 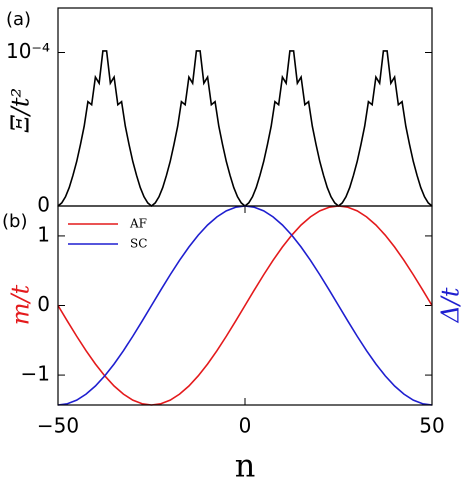 I want to click on y2-axis-label: Δ/t, so click(x=451, y=305).